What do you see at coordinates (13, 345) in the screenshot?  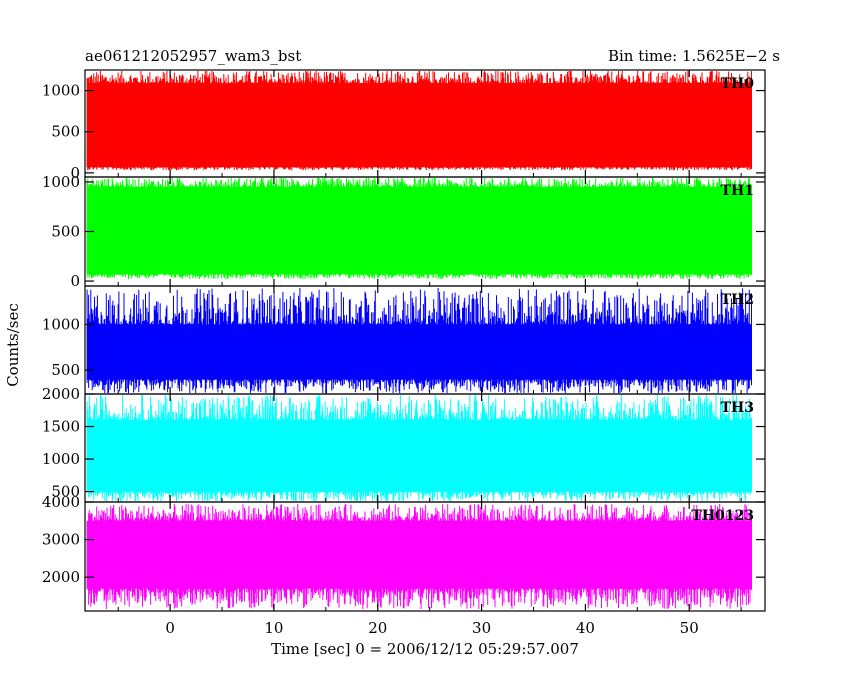 I see `y-axis-label: Counts/sec` at bounding box center [13, 345].